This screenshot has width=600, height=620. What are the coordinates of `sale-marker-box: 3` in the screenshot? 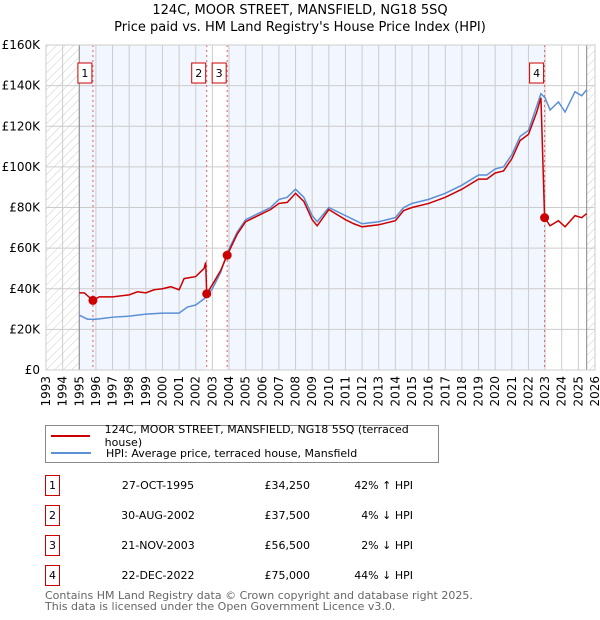 It's located at (52, 545).